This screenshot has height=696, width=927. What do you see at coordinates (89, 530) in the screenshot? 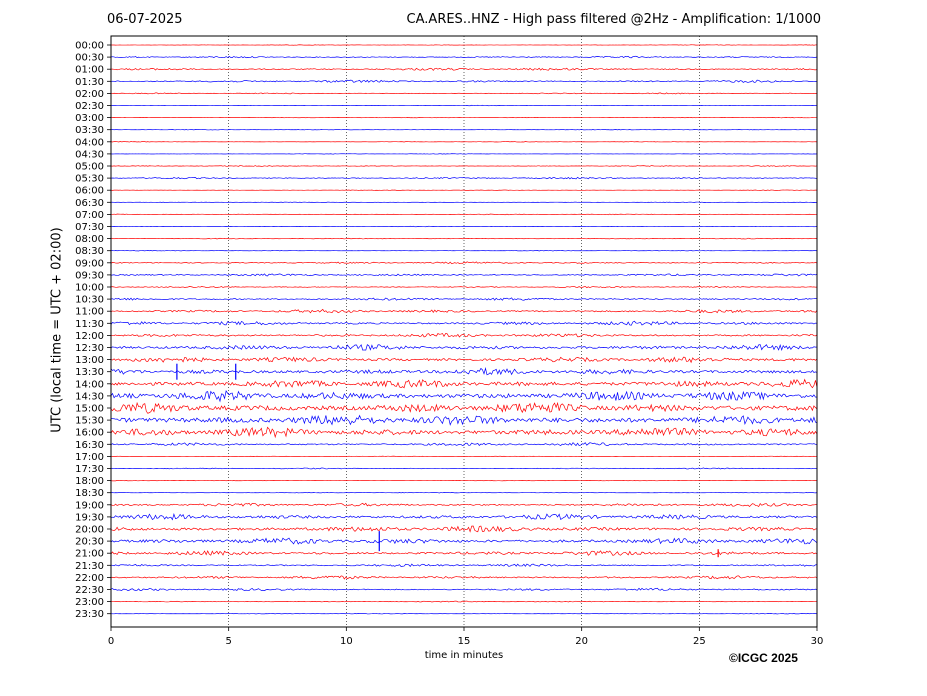
I see `y-tick-label: 20:00` at bounding box center [89, 530].